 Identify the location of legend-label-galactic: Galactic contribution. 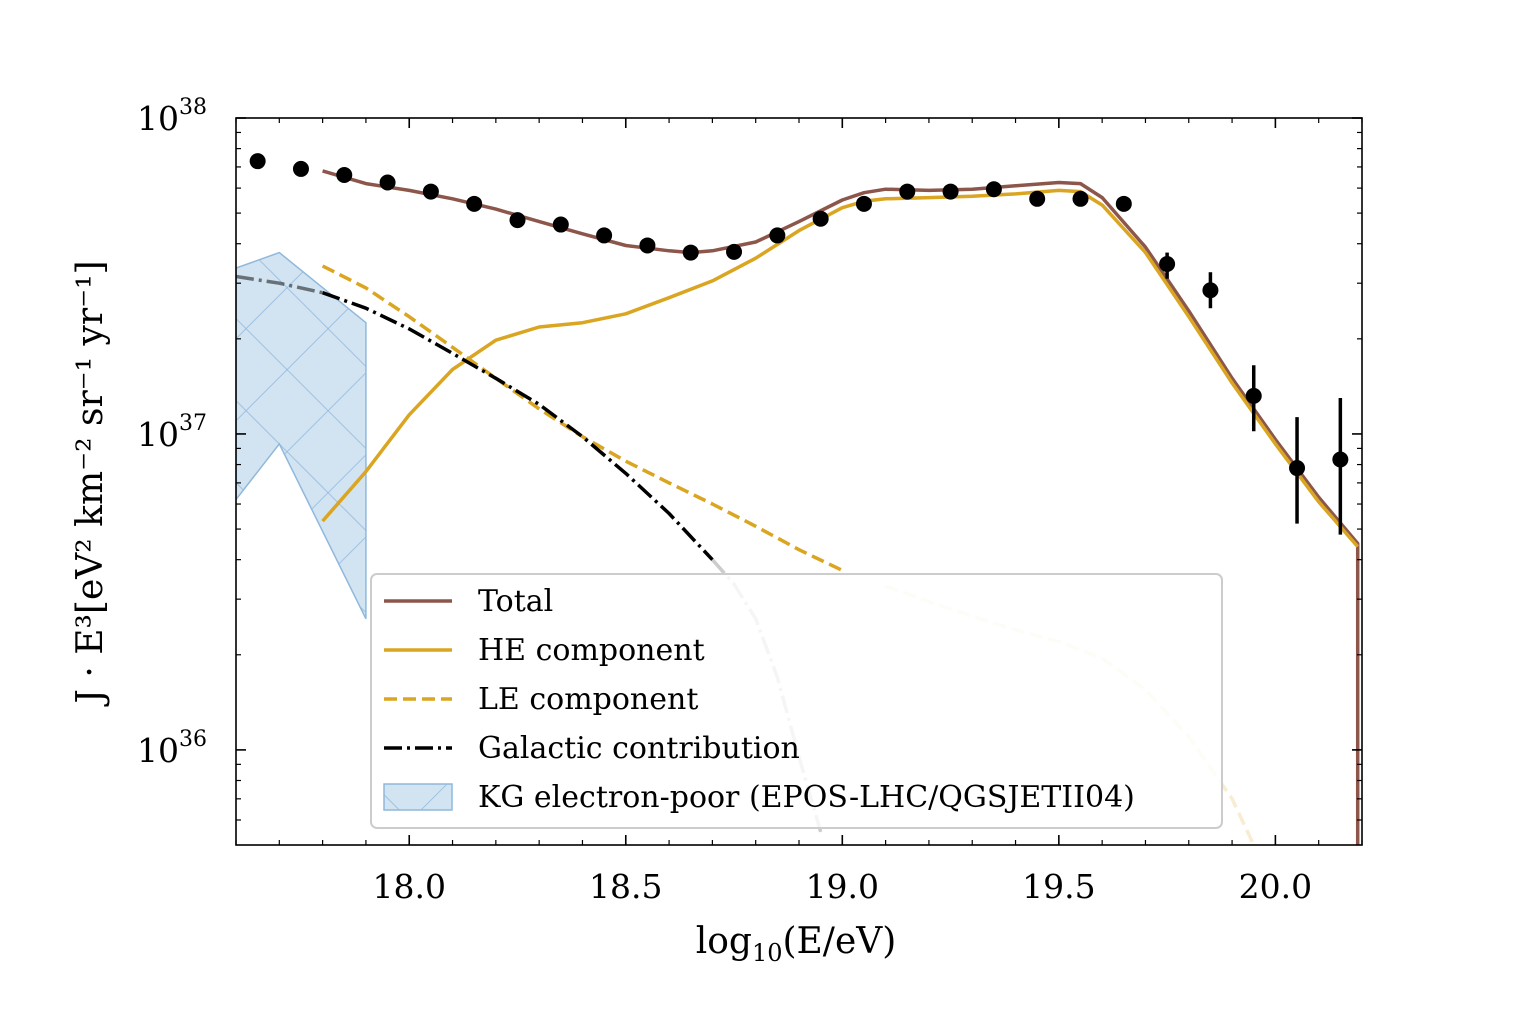
(639, 748).